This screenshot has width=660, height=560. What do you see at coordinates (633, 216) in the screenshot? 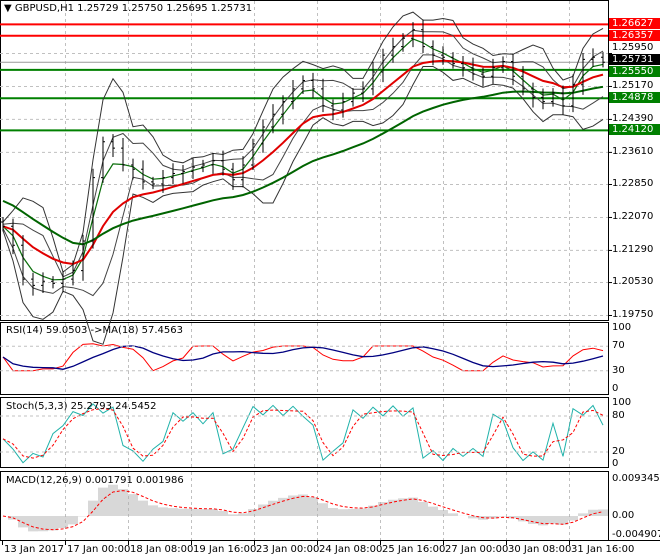
I see `price-axis-label: 1.22070` at bounding box center [633, 216].